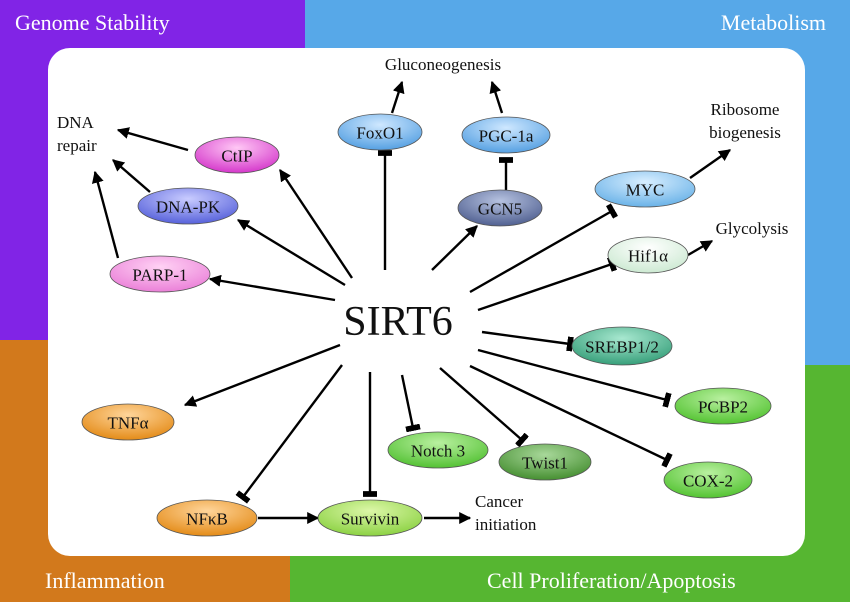  I want to click on node-label: Survivin, so click(370, 519).